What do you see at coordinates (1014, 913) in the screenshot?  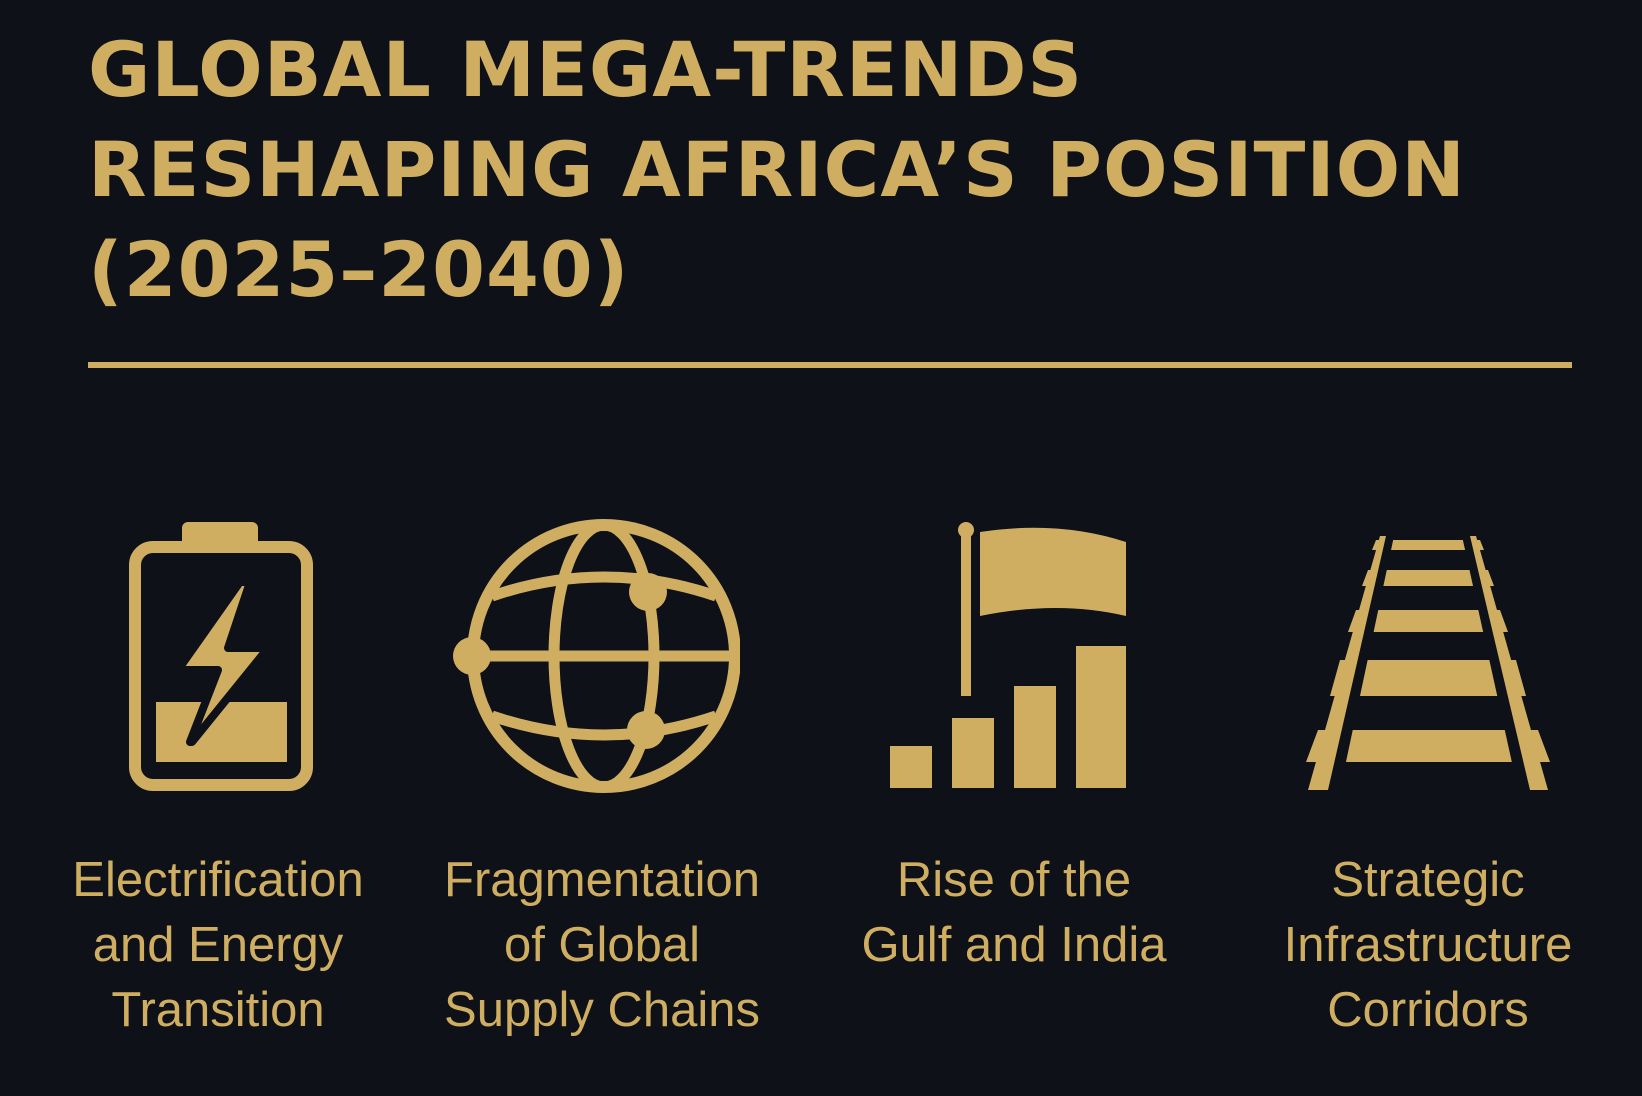 I see `trend-caption-gulf-india: Rise of the Gulf and India` at bounding box center [1014, 913].